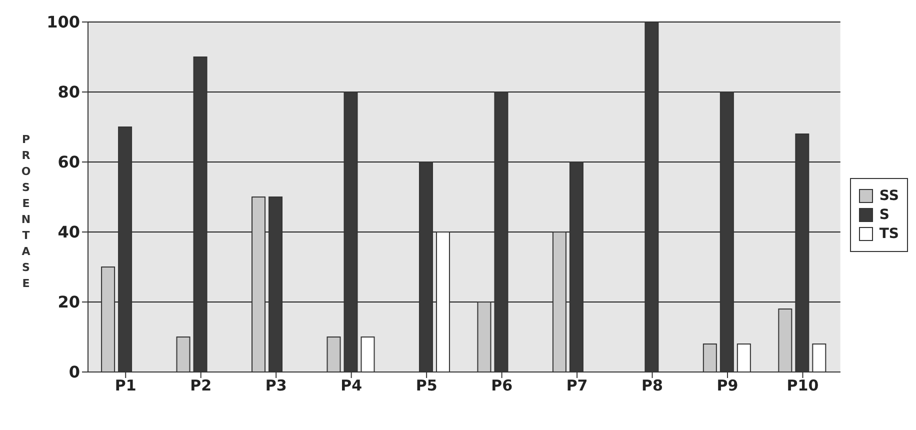 The height and width of the screenshot is (430, 916). What do you see at coordinates (276, 385) in the screenshot?
I see `x-tick-label: P3` at bounding box center [276, 385].